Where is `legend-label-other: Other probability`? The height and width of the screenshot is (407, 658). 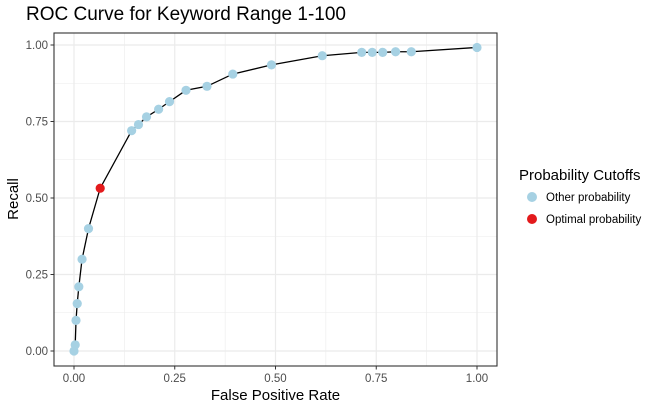
legend-label-other: Other probability is located at coordinates (588, 198).